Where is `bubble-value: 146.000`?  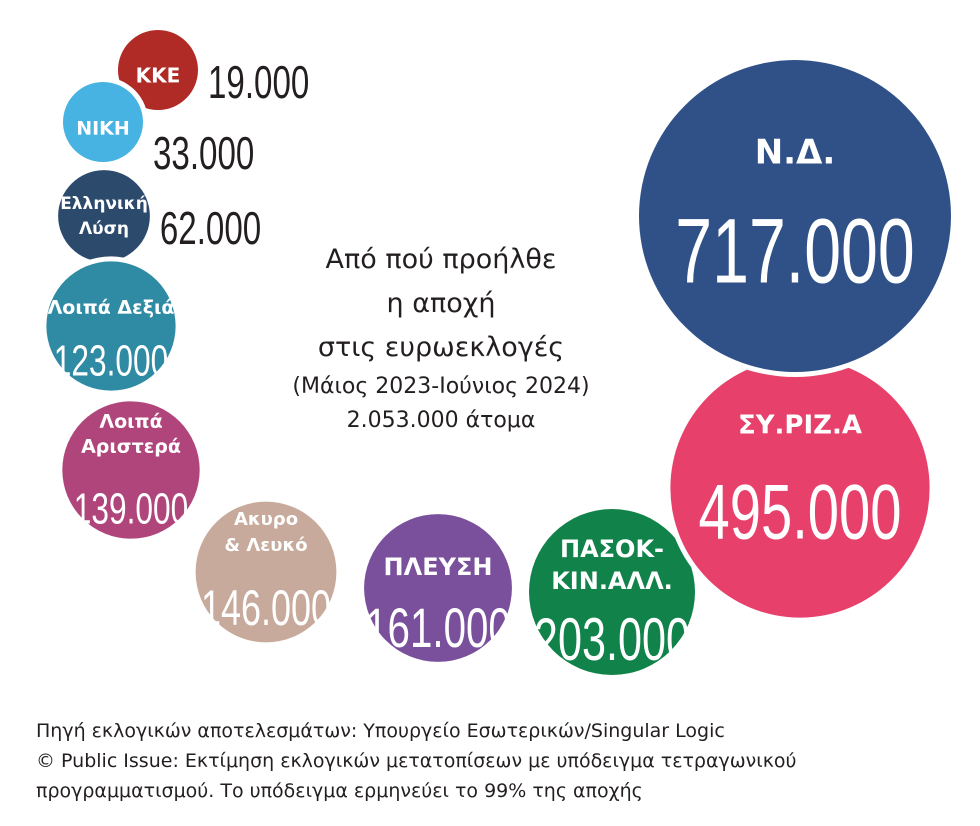 bubble-value: 146.000 is located at coordinates (266, 609).